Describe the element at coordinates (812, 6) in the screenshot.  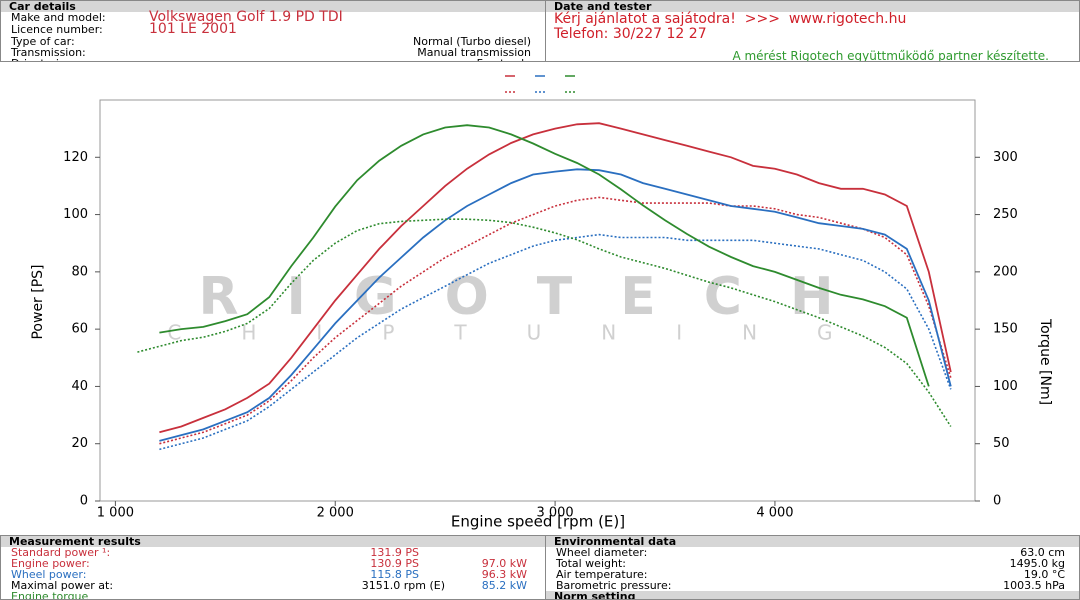
I see `panel-title: Date and tester` at that location.